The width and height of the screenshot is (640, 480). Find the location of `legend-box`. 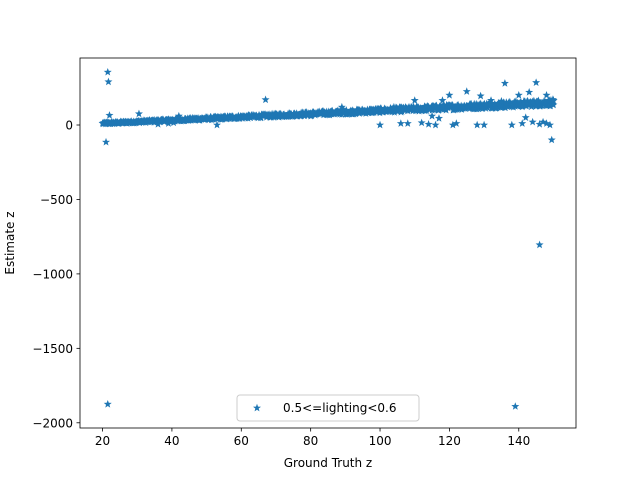

legend-box is located at coordinates (328, 408).